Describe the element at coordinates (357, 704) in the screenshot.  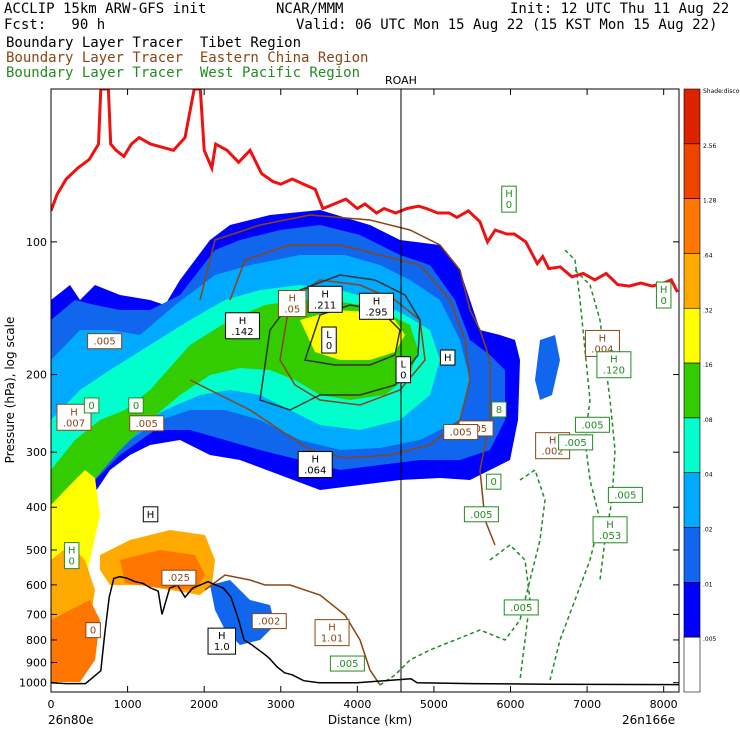
I see `x-tick-label: 4000` at that location.